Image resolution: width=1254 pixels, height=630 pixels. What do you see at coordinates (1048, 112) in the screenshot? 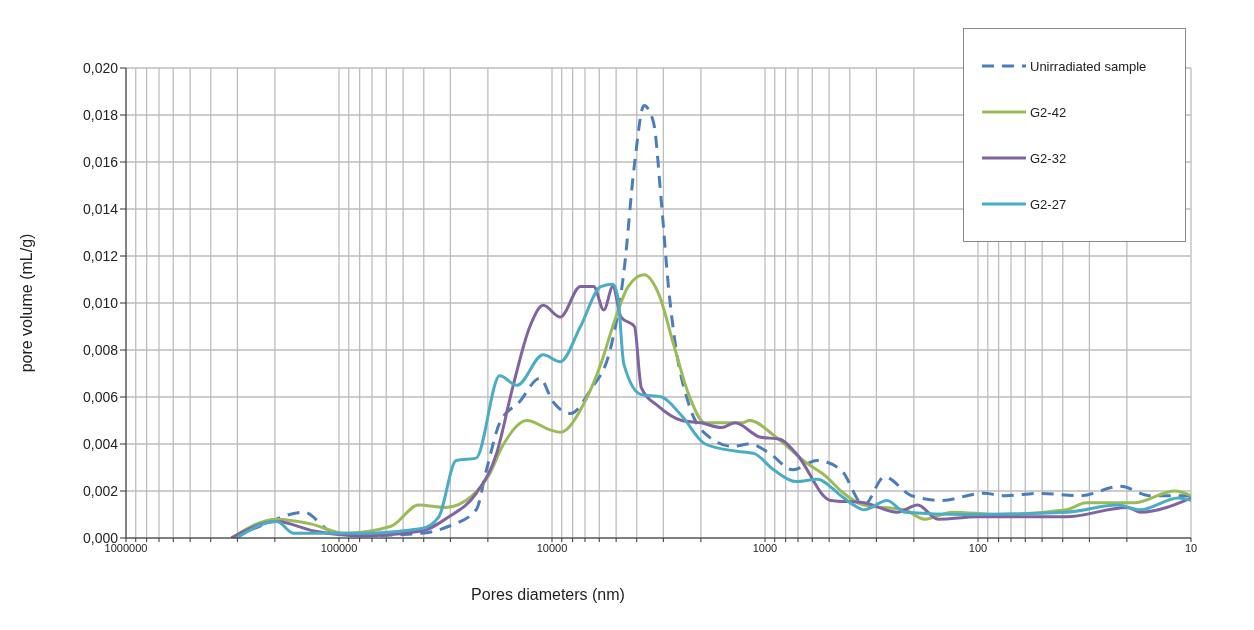
I see `legend-label: G2-42` at bounding box center [1048, 112].